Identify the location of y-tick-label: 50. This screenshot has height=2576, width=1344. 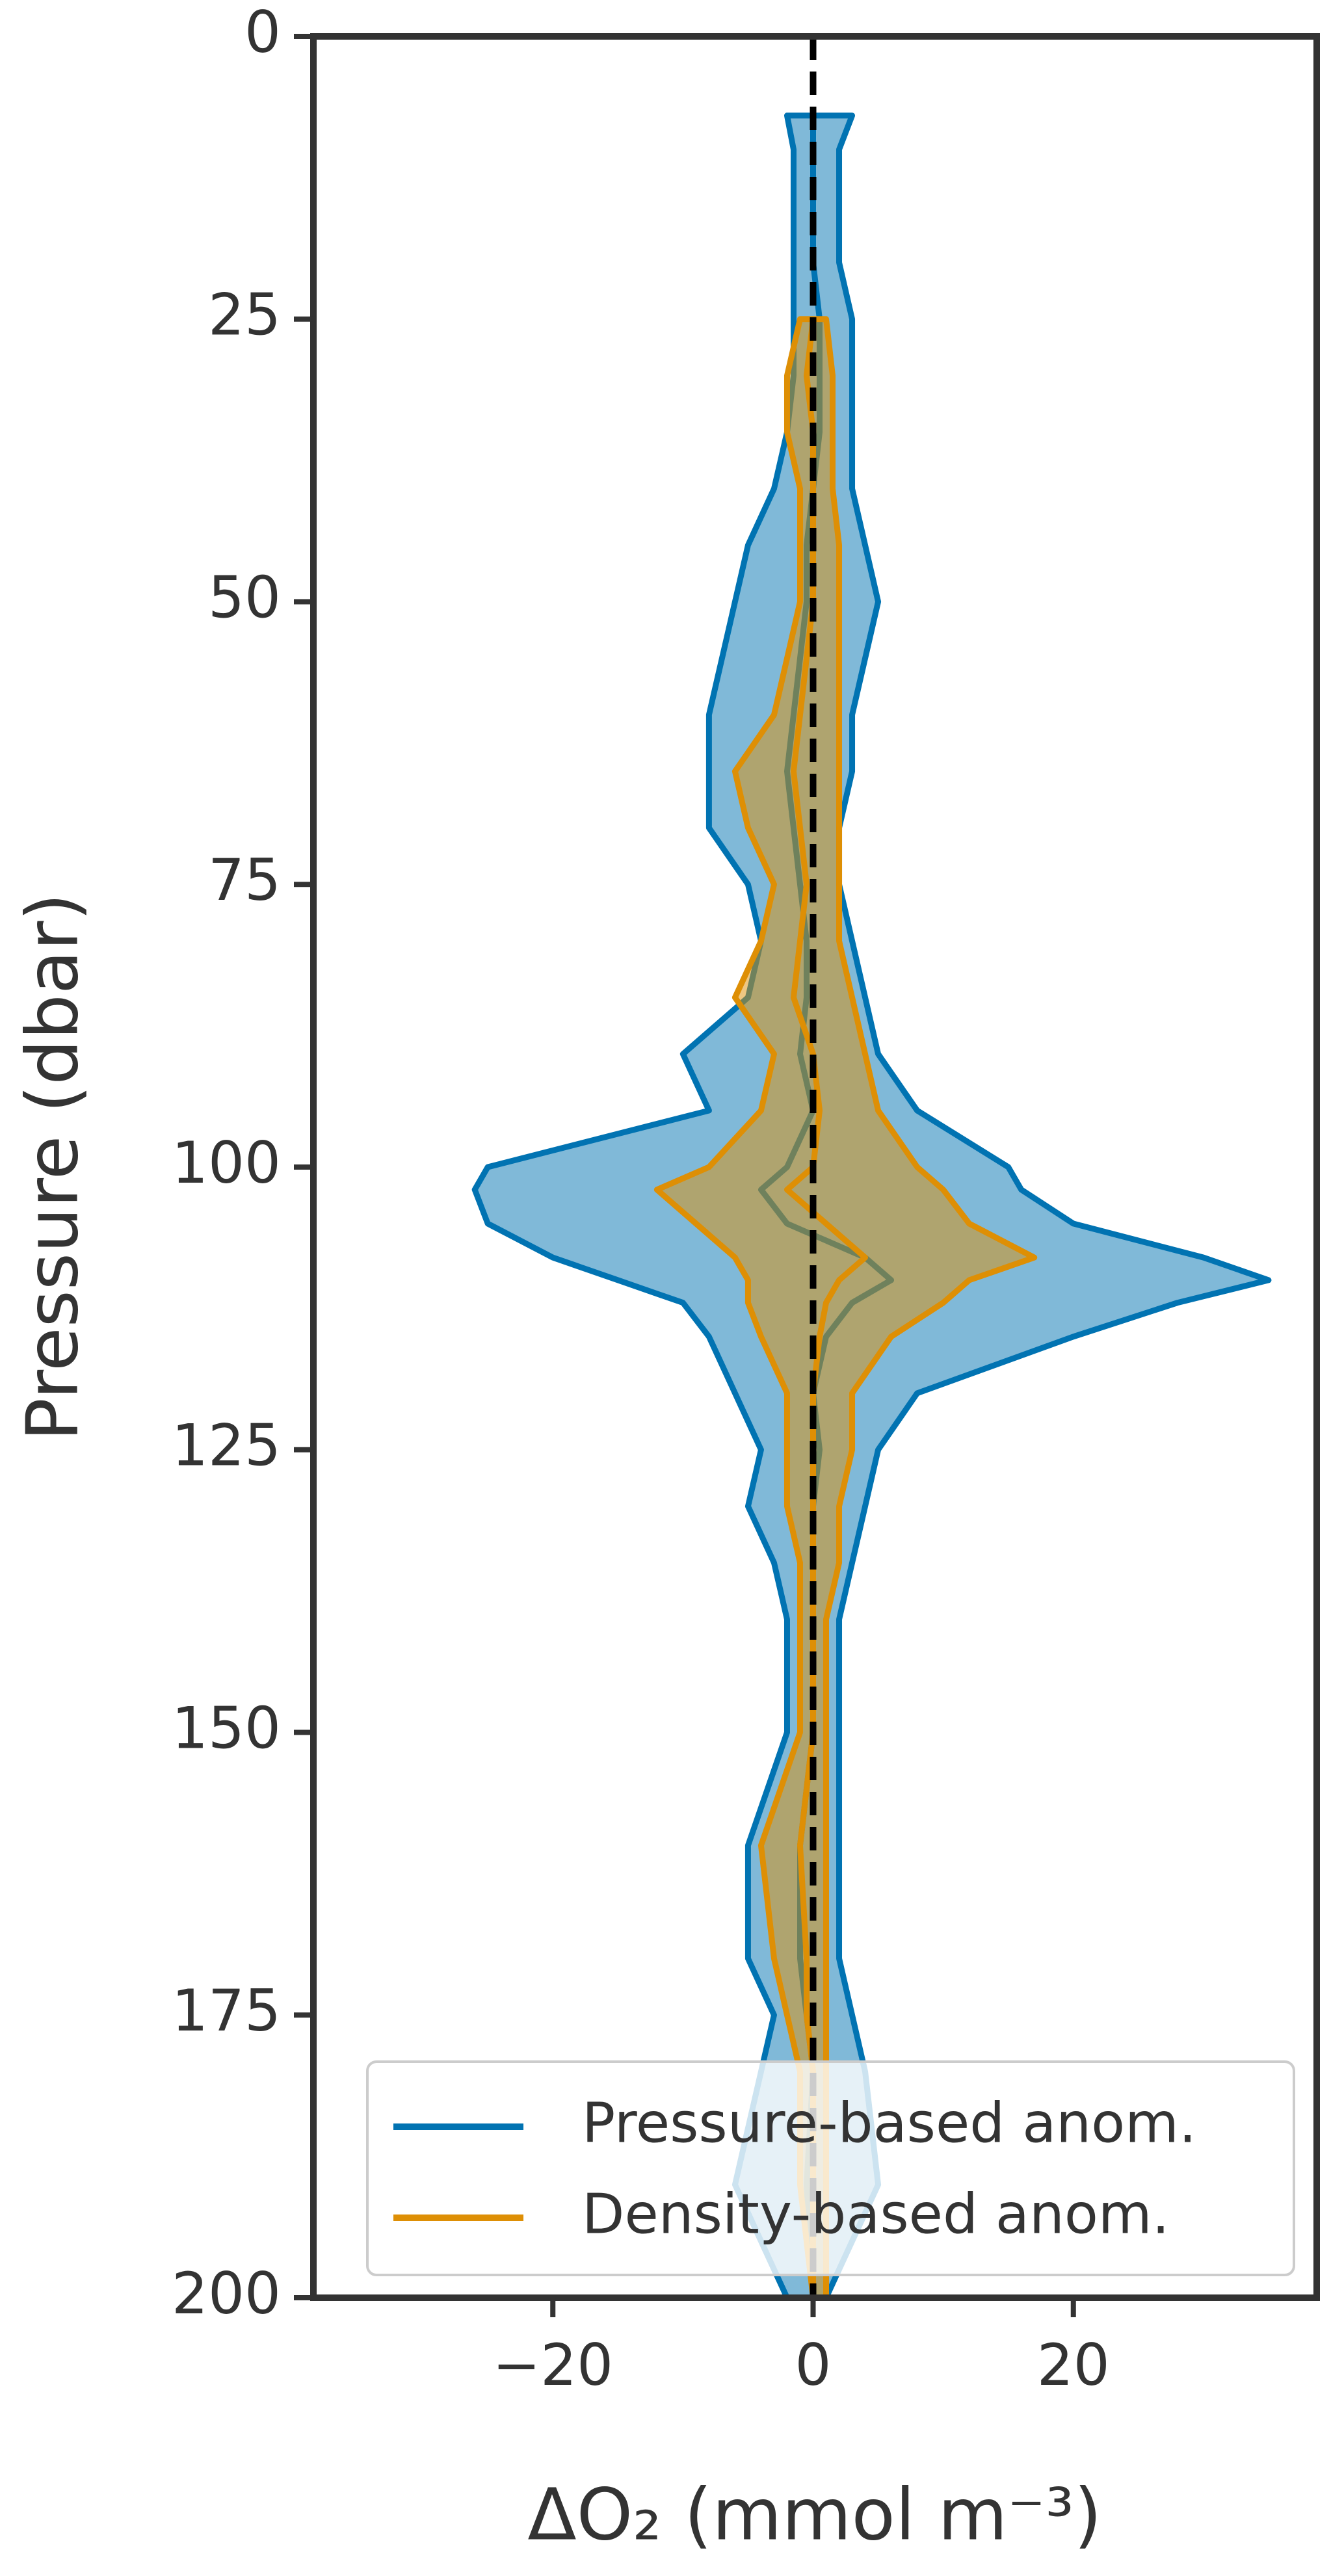
(244, 597).